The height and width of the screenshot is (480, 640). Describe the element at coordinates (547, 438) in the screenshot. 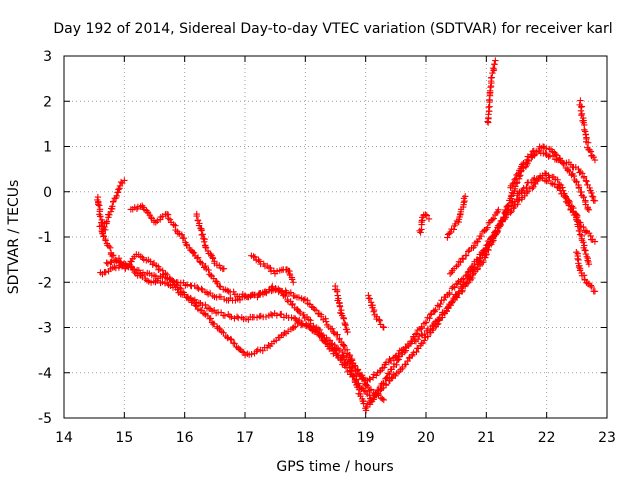

I see `x-tick-label: 22` at that location.